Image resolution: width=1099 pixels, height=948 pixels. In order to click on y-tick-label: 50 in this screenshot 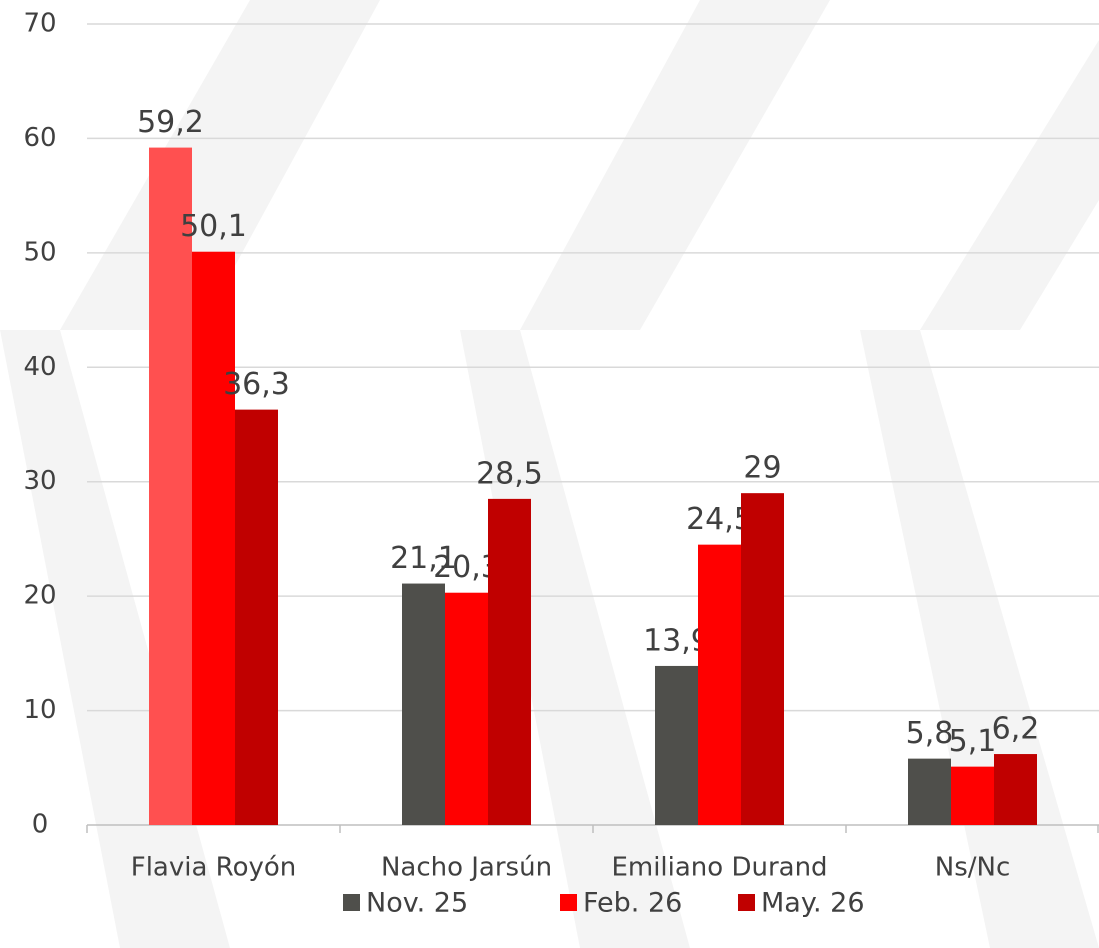, I will do `click(39, 252)`.